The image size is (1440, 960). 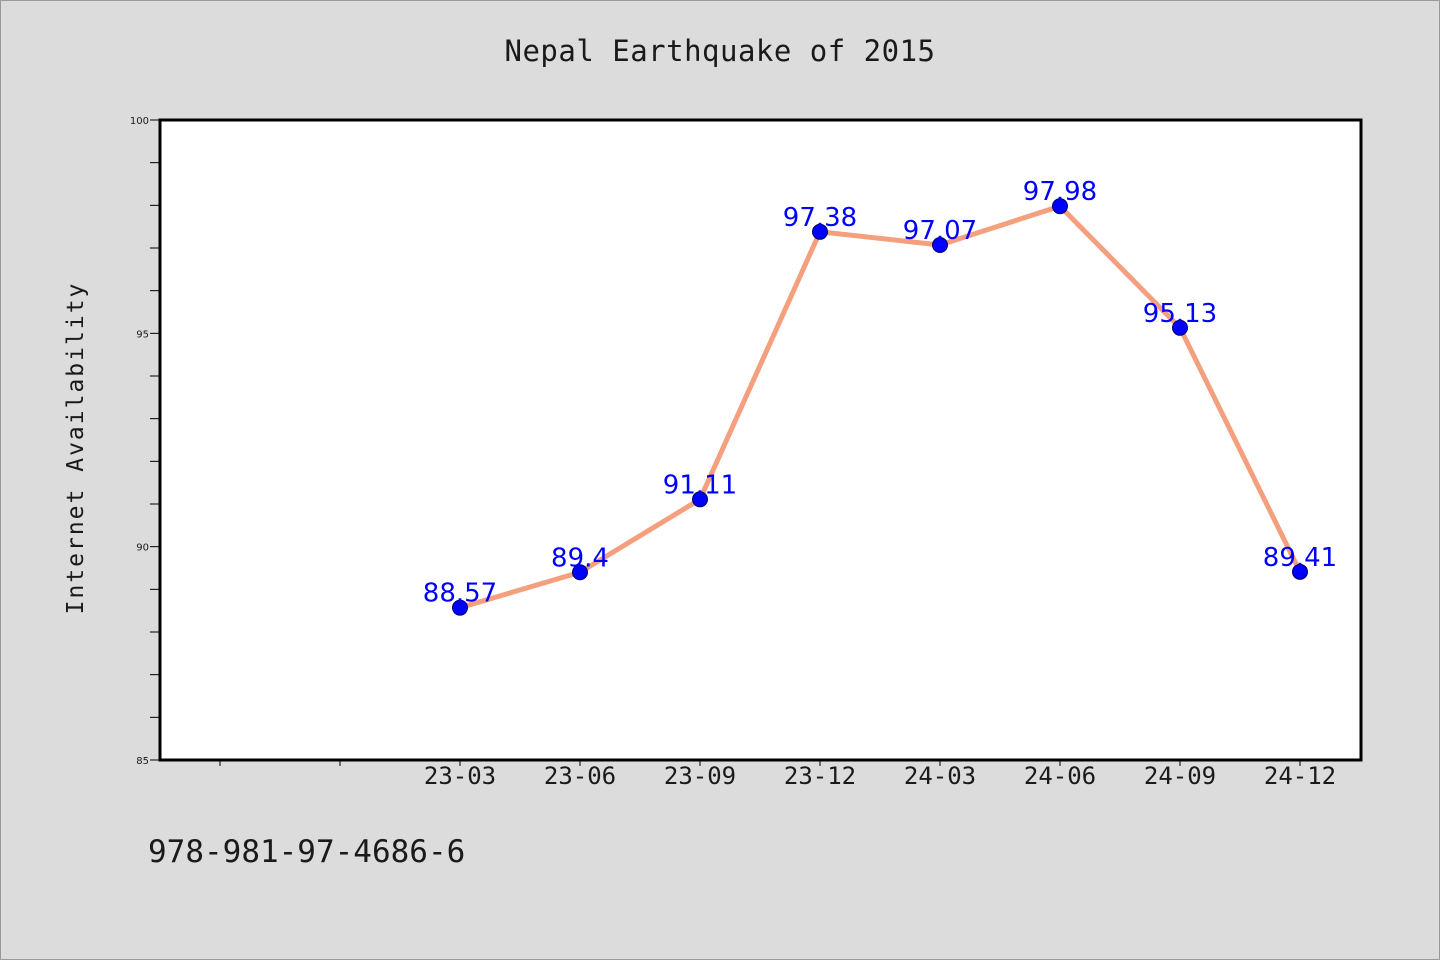 What do you see at coordinates (307, 852) in the screenshot?
I see `isbn-footer: 978-981-97-4686-6` at bounding box center [307, 852].